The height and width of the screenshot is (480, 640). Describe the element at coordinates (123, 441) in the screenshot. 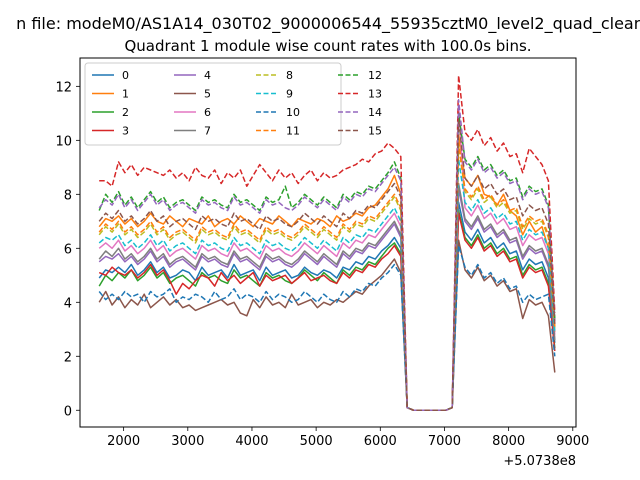

I see `x-tick-label: 2000` at that location.